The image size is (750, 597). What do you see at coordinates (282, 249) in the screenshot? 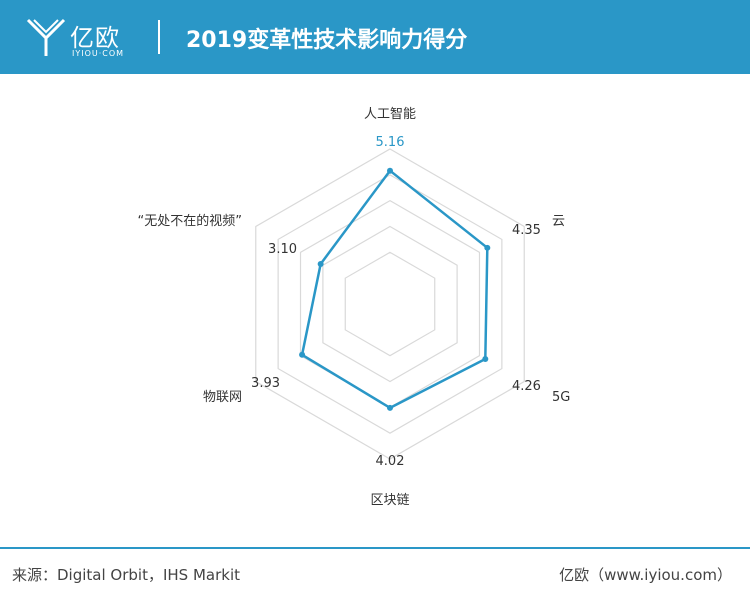
I see `value-label-5: 3.10` at bounding box center [282, 249].